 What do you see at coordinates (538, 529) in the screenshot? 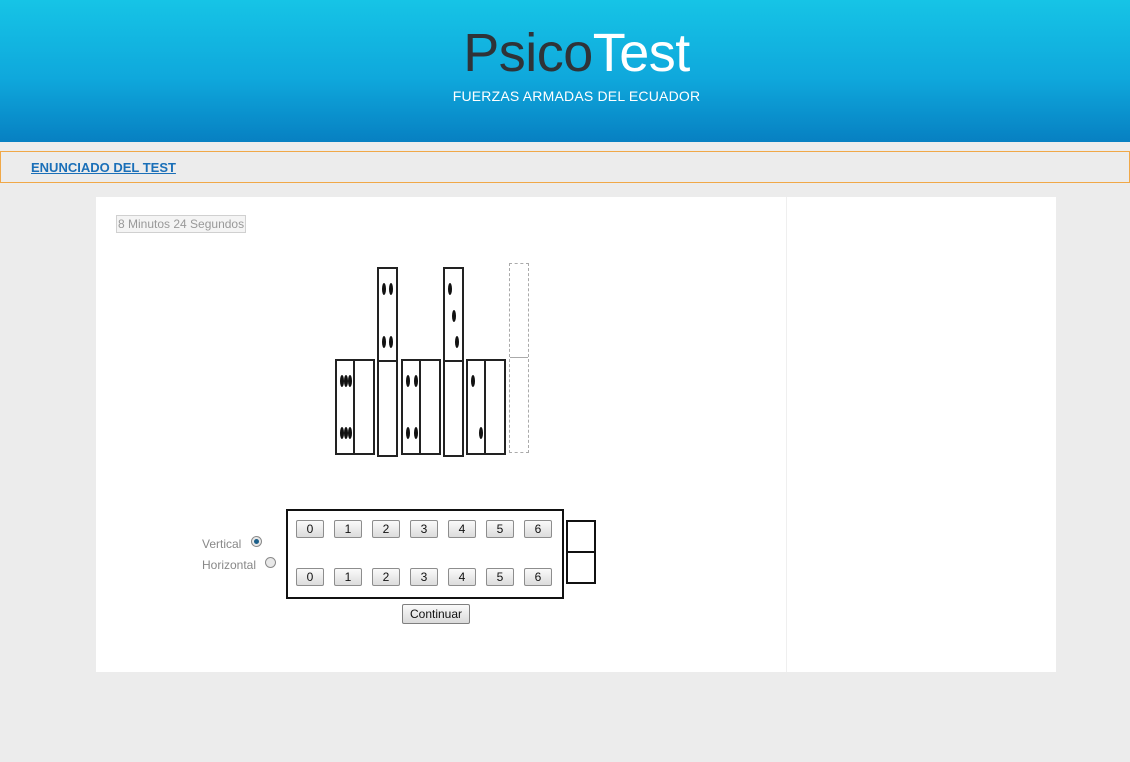
I see `top-number-button-6: 6` at bounding box center [538, 529].